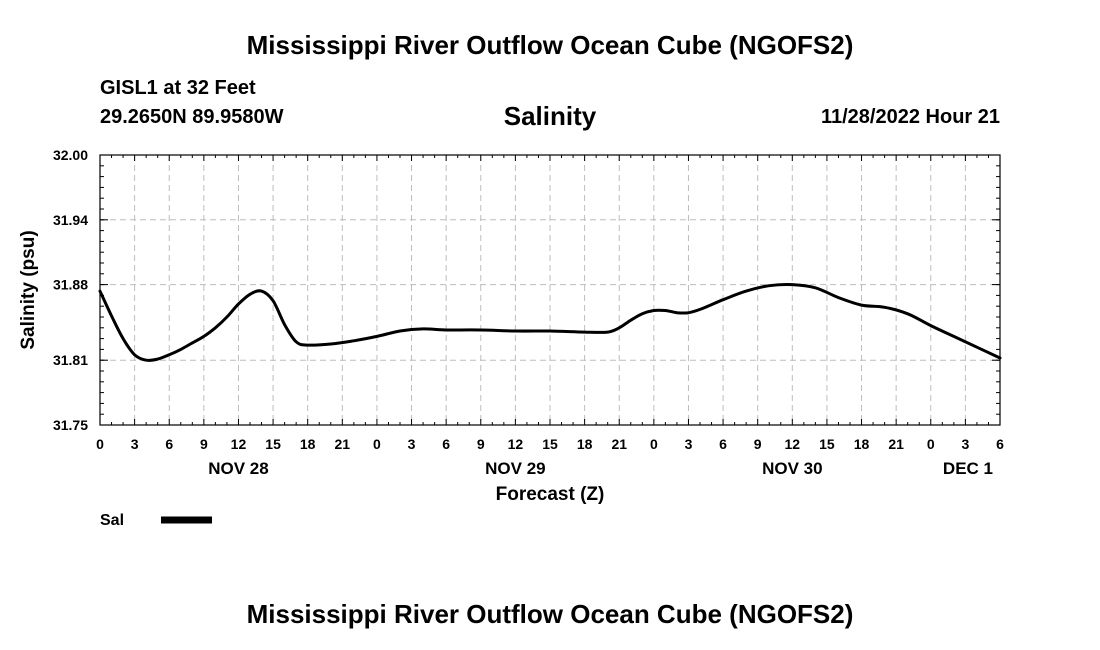 This screenshot has height=650, width=1100. I want to click on forecast-datetime: 11/28/2022 Hour 21, so click(910, 117).